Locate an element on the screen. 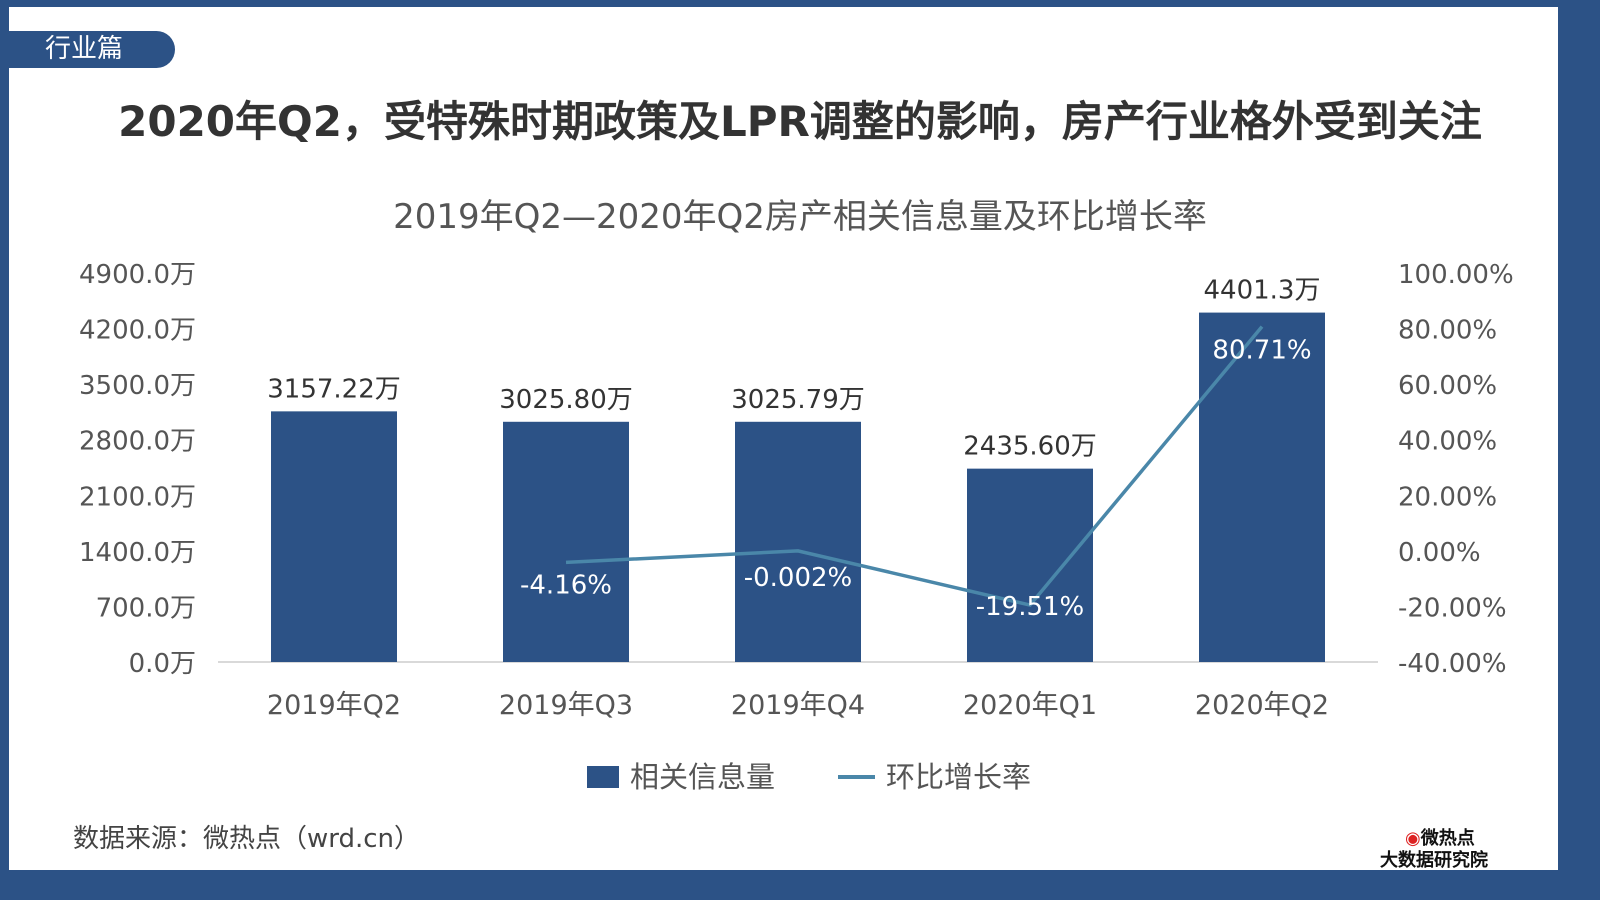  y-right-tick: 100.00% is located at coordinates (1456, 275).